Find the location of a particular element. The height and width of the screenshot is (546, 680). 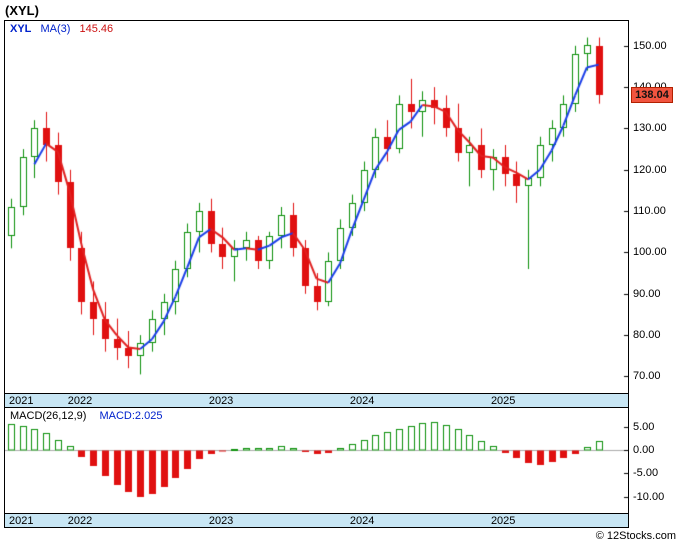

legend-ma-label: MA(3) is located at coordinates (55, 29).